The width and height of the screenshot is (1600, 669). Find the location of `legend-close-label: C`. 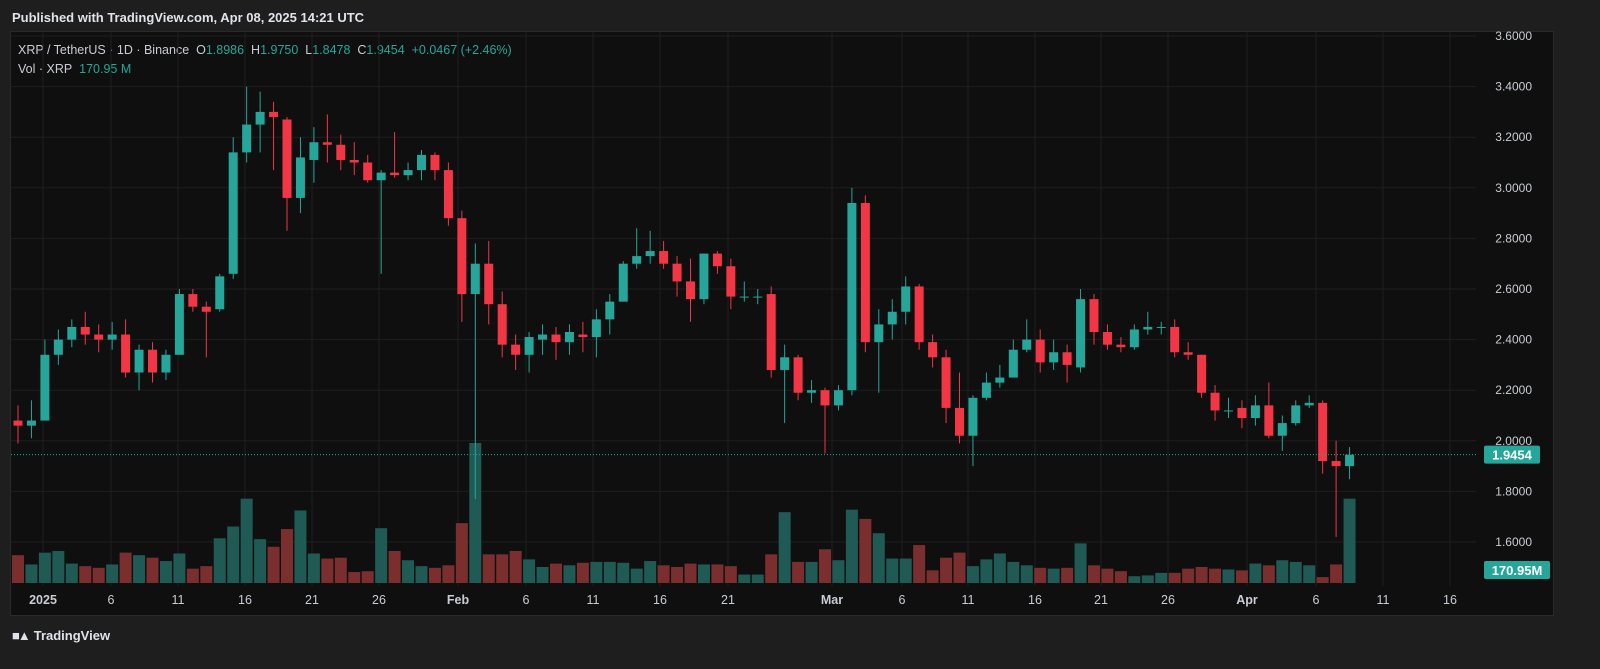

legend-close-label: C is located at coordinates (362, 50).